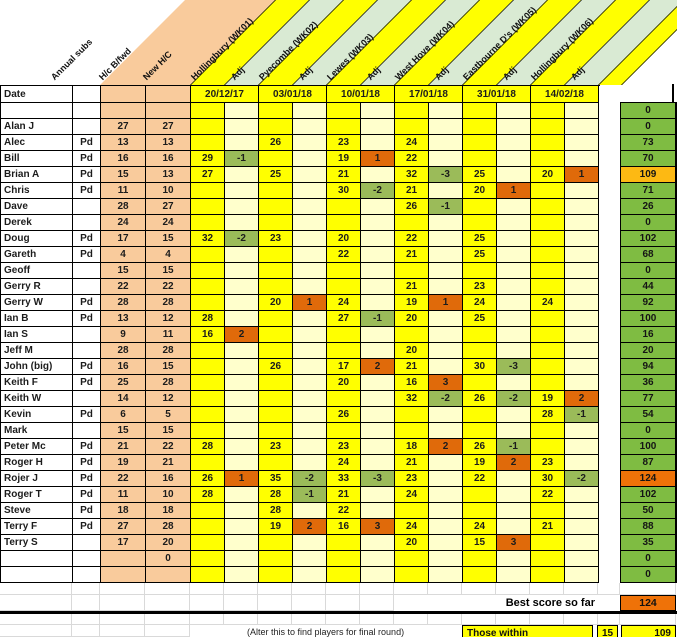  Describe the element at coordinates (648, 415) in the screenshot. I see `total-cell: 54` at that location.